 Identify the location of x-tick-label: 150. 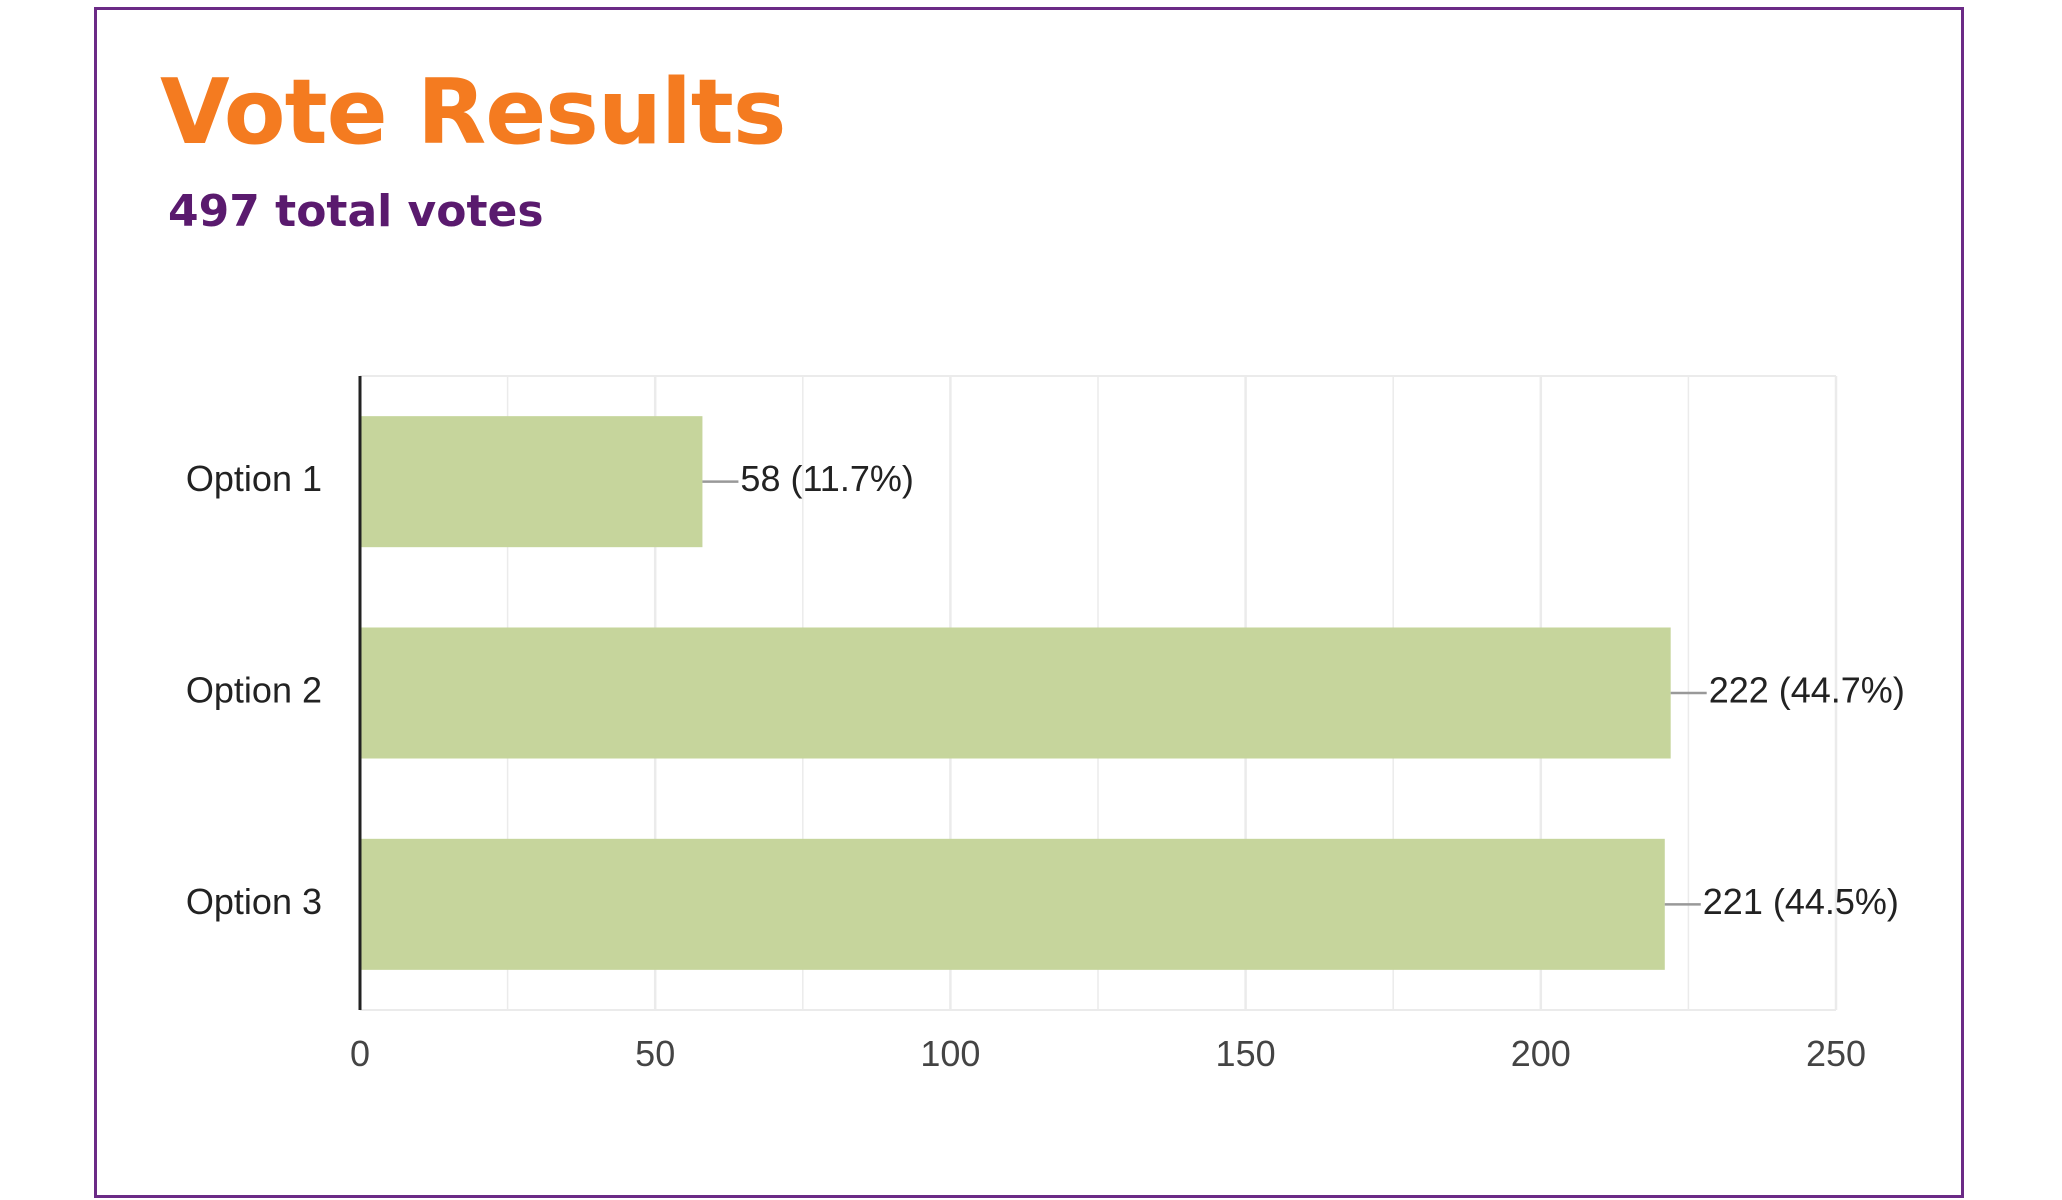
(1246, 1053).